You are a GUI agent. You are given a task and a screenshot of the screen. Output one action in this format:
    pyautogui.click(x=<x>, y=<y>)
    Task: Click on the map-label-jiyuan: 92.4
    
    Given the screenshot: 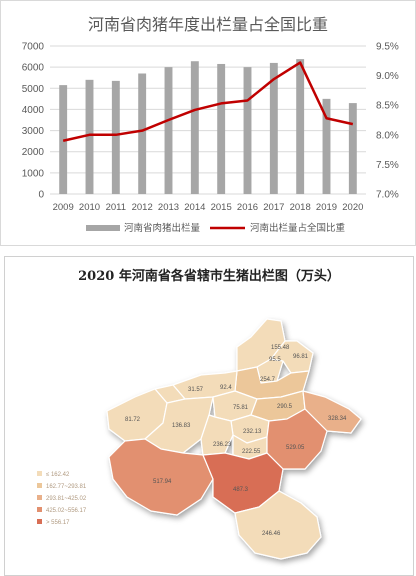 What is the action you would take?
    pyautogui.click(x=226, y=388)
    